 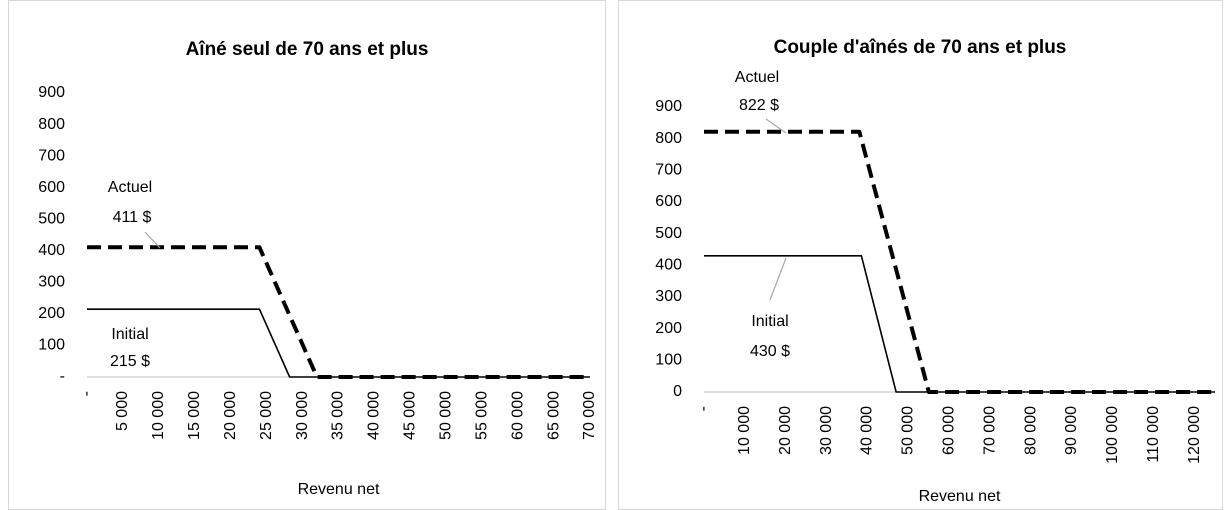 What do you see at coordinates (1112, 435) in the screenshot?
I see `x-tick-label: 100 000` at bounding box center [1112, 435].